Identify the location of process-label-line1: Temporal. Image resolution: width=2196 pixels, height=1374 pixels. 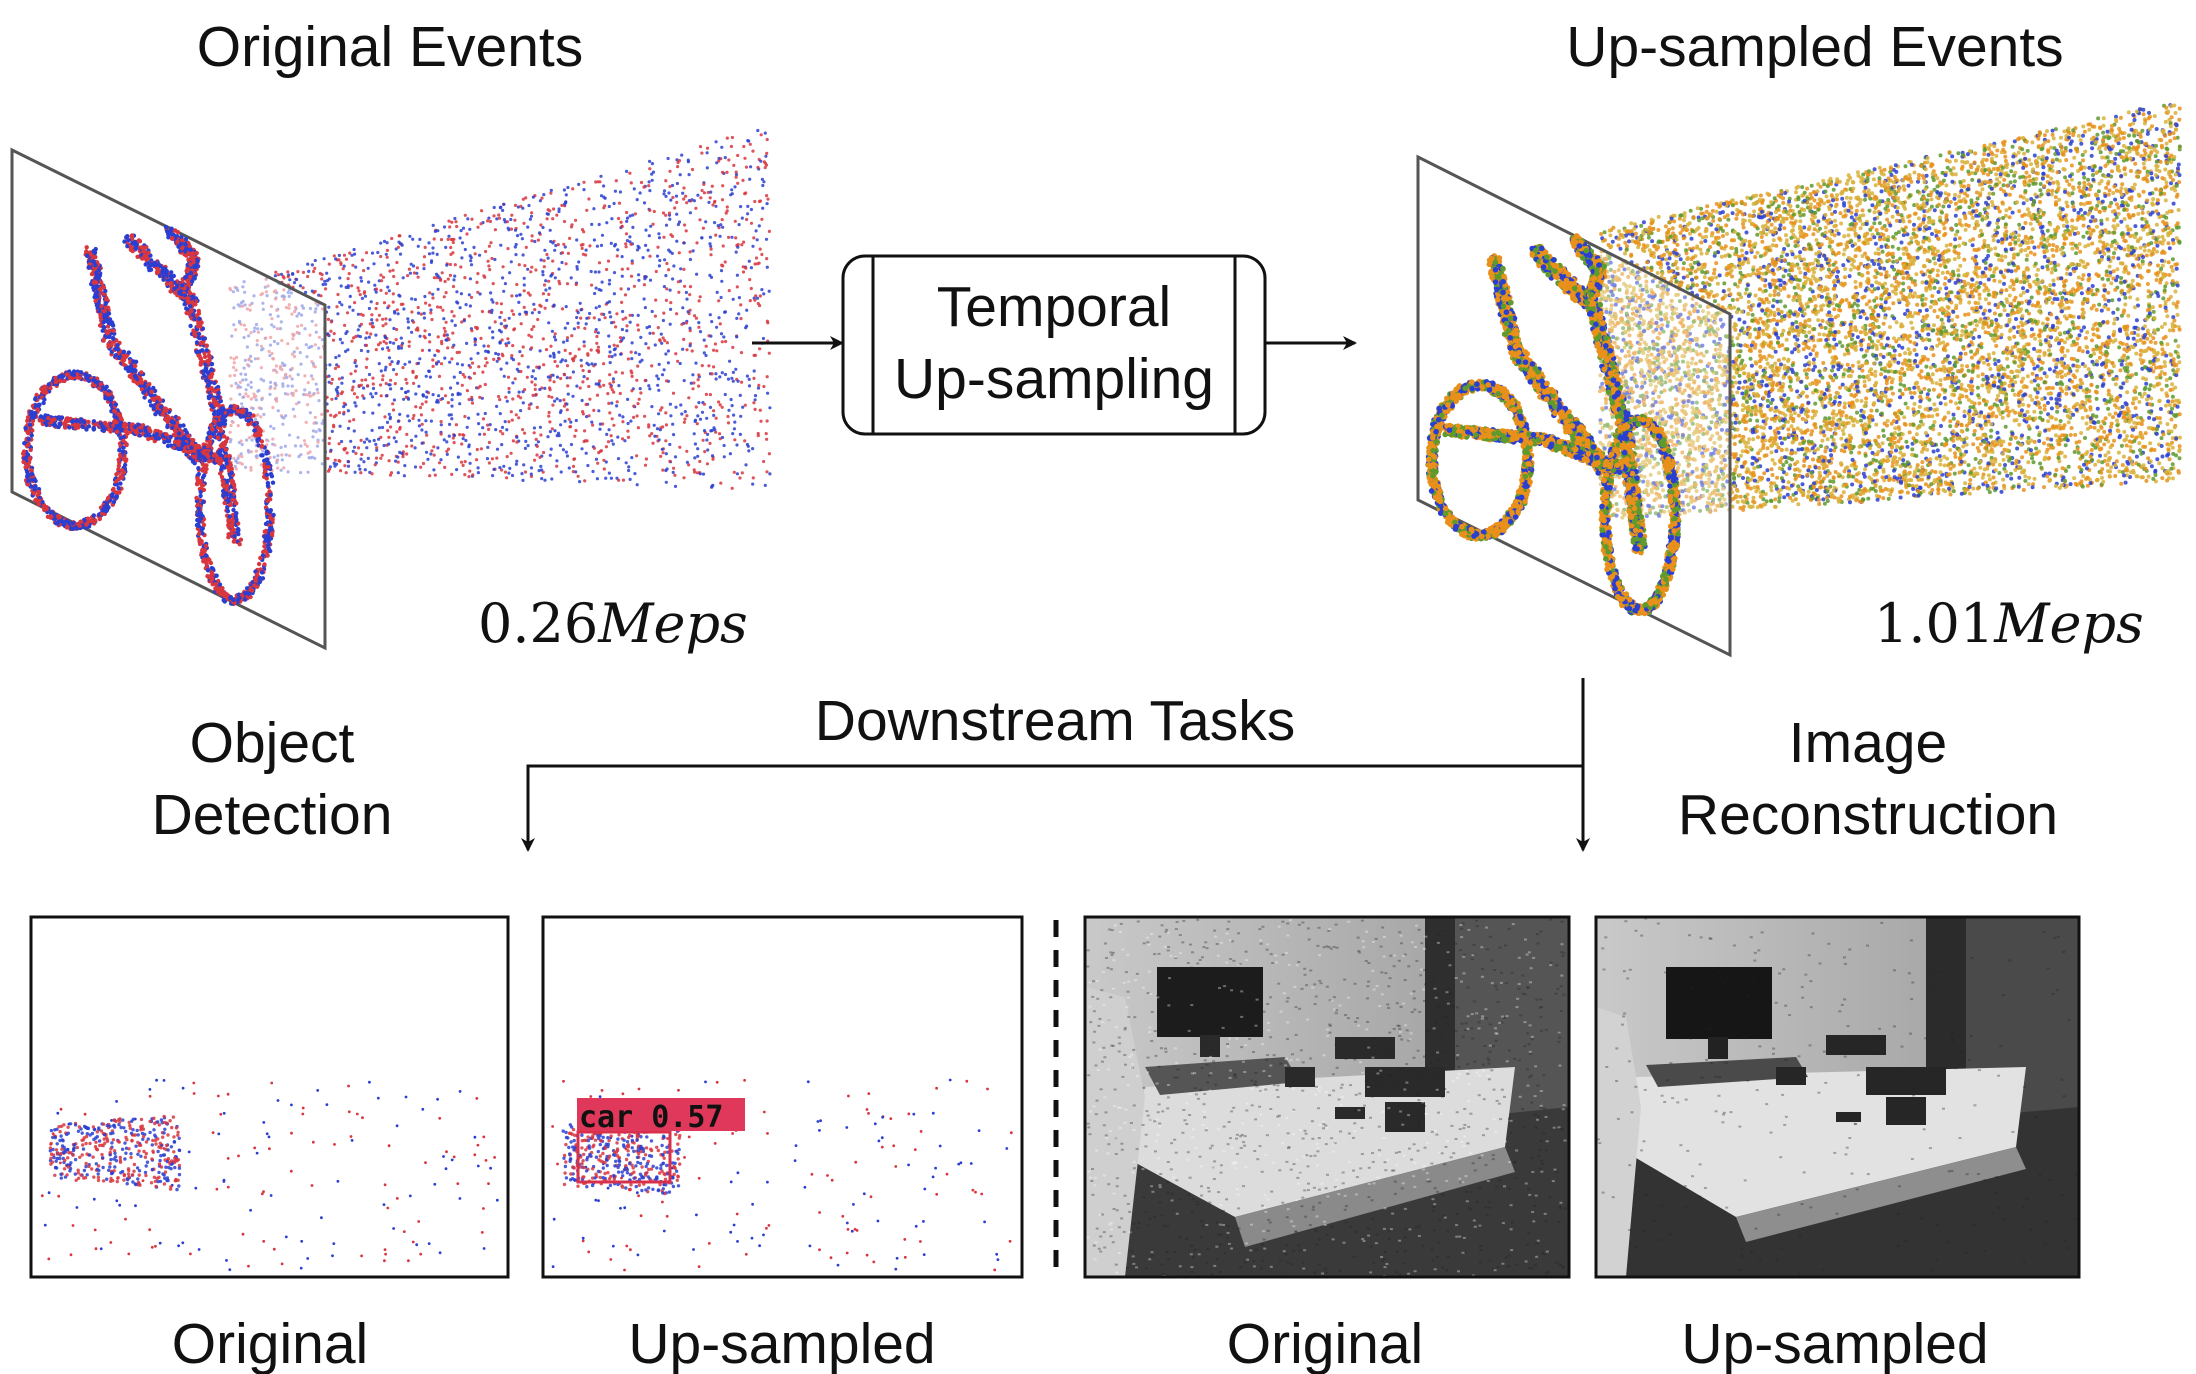
(1054, 307).